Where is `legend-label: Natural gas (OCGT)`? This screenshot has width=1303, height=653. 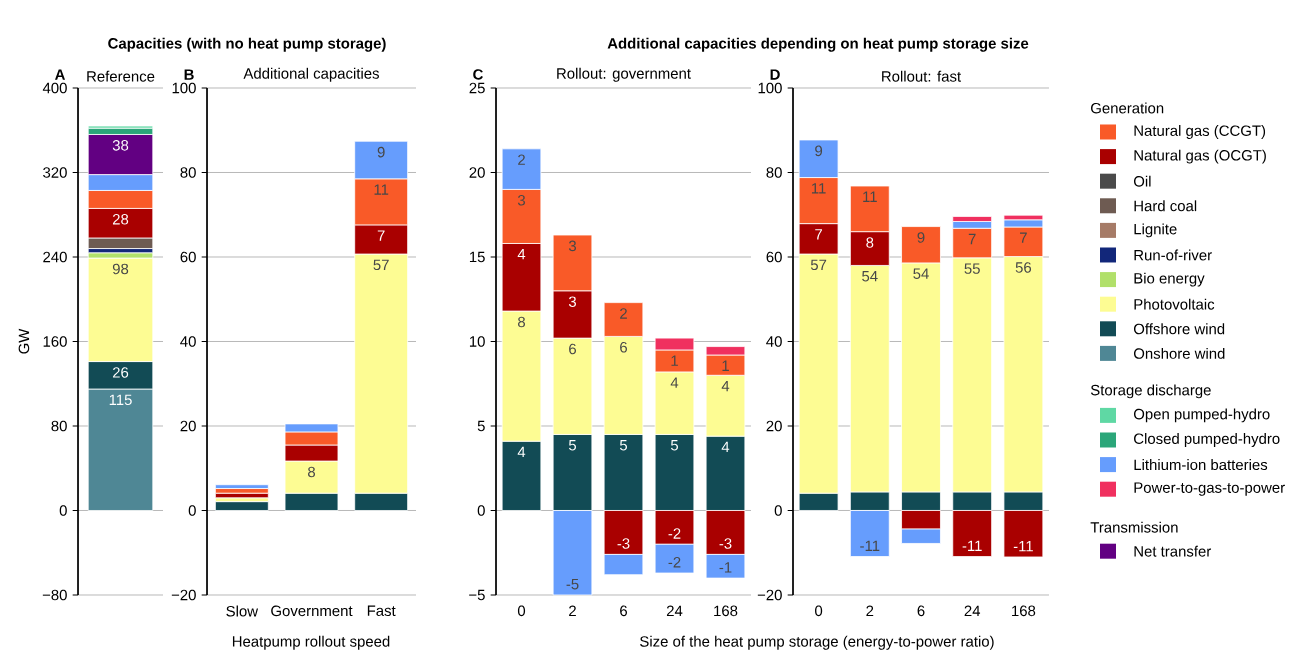
legend-label: Natural gas (OCGT) is located at coordinates (1200, 156).